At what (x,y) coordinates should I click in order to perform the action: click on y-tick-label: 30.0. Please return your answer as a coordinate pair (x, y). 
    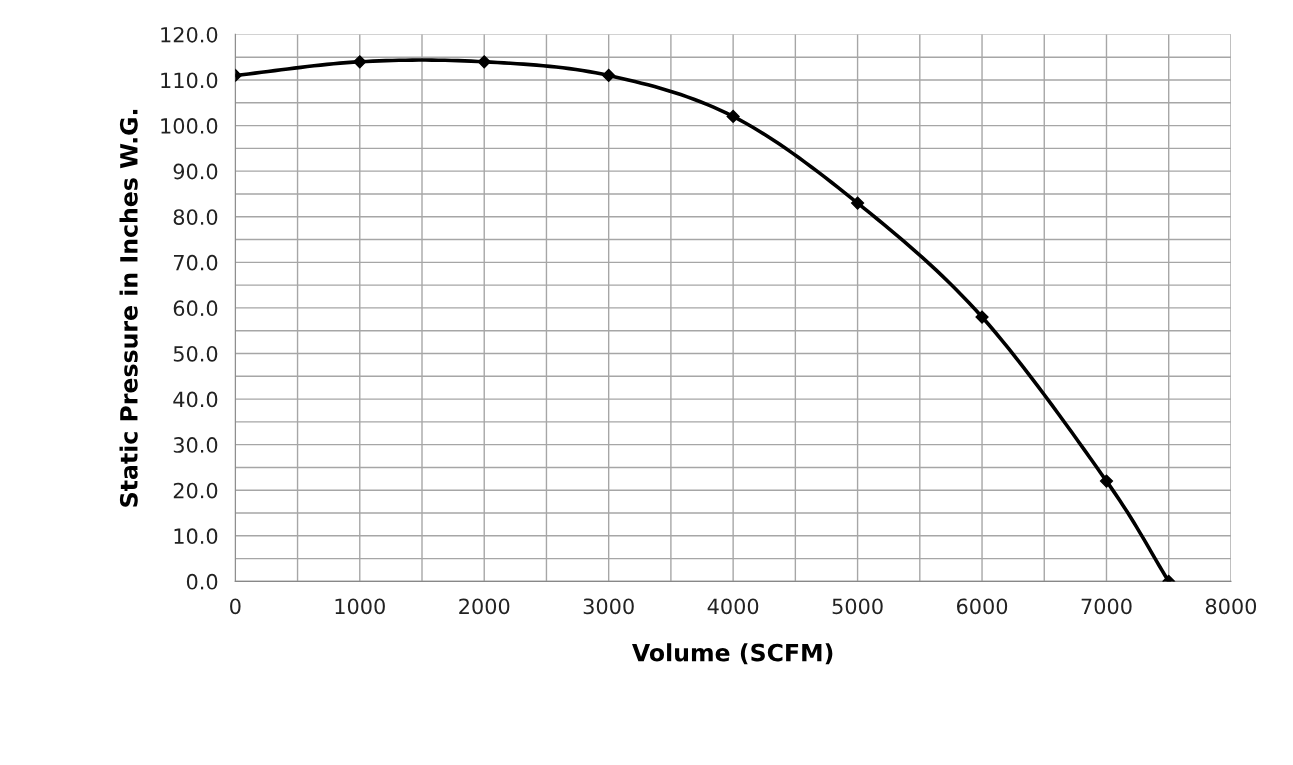
    Looking at the image, I should click on (195, 445).